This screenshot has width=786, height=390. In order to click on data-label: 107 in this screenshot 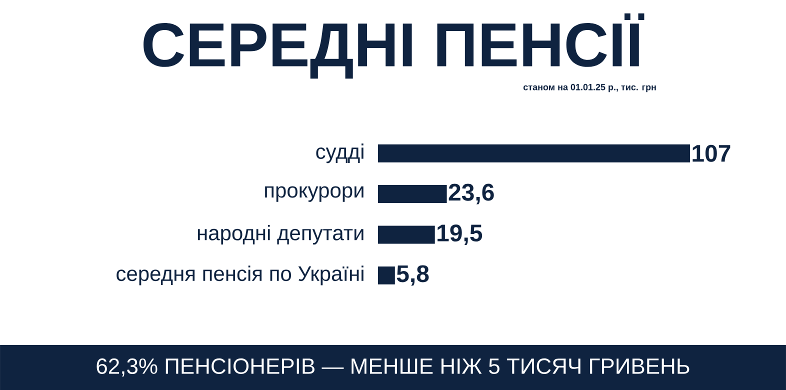, I will do `click(711, 153)`.